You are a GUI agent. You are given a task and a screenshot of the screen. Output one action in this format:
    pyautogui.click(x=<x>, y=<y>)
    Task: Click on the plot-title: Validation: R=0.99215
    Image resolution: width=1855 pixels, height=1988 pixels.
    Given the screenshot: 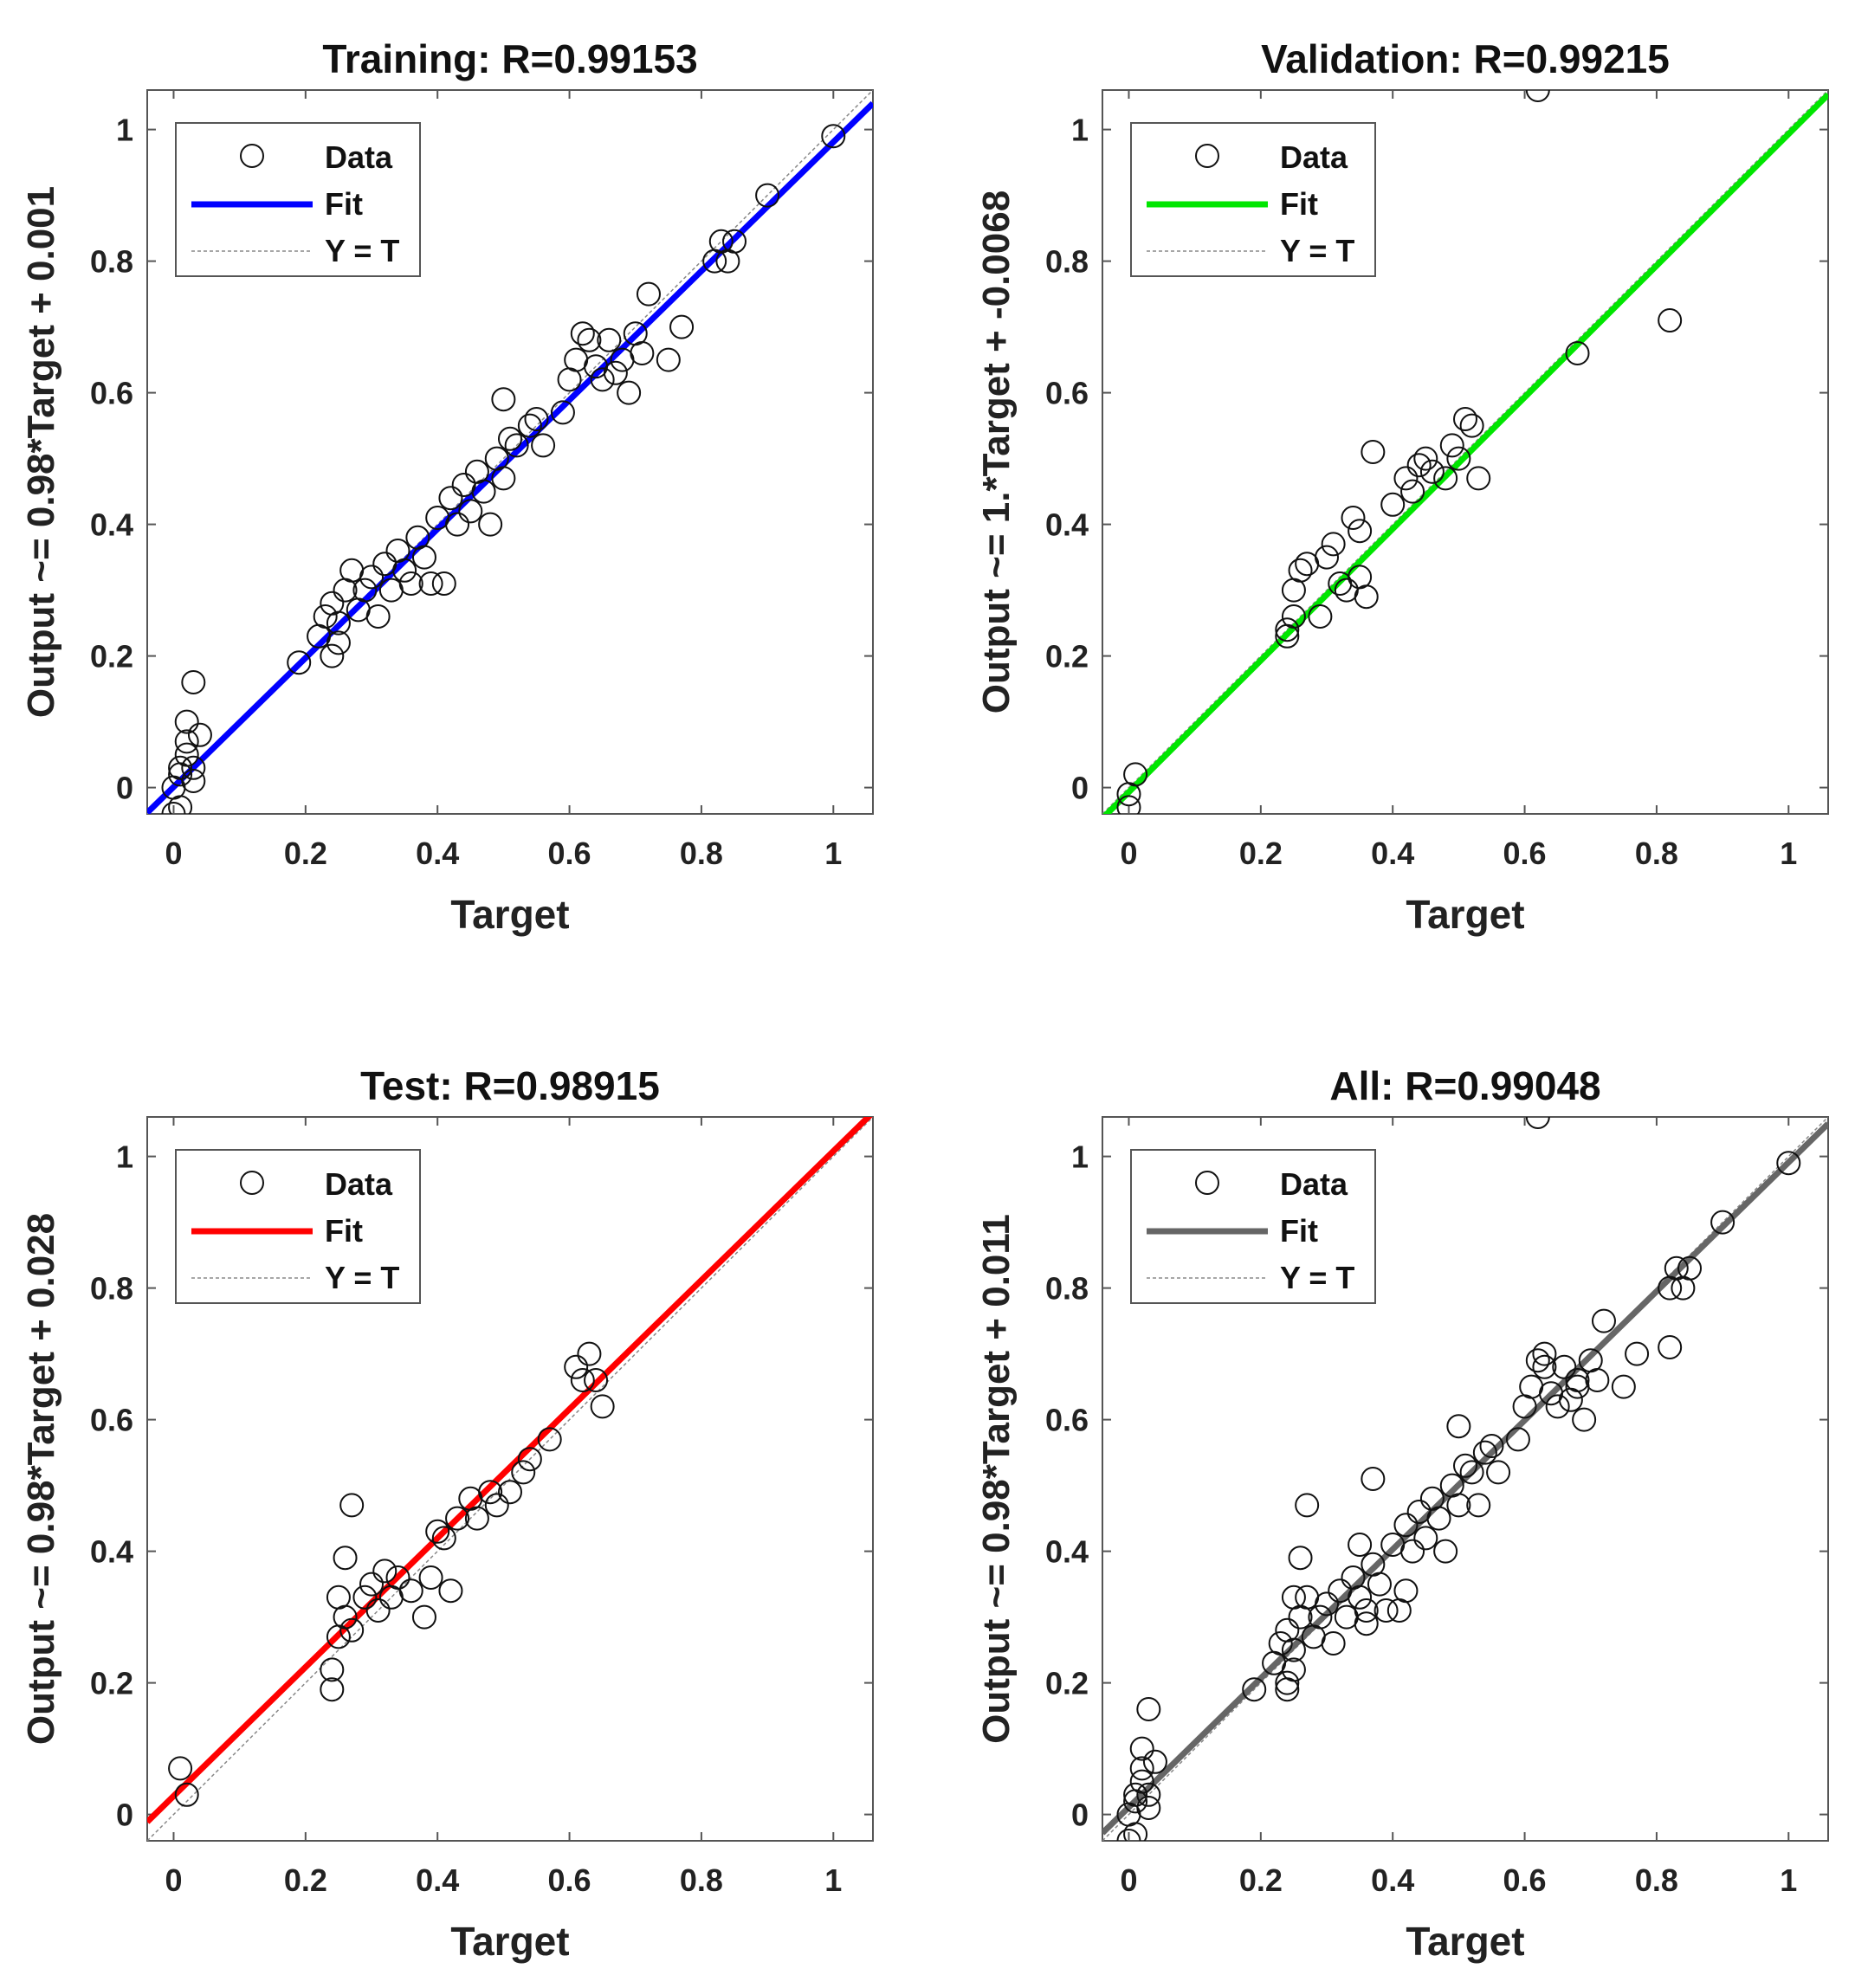 What is the action you would take?
    pyautogui.click(x=1465, y=58)
    